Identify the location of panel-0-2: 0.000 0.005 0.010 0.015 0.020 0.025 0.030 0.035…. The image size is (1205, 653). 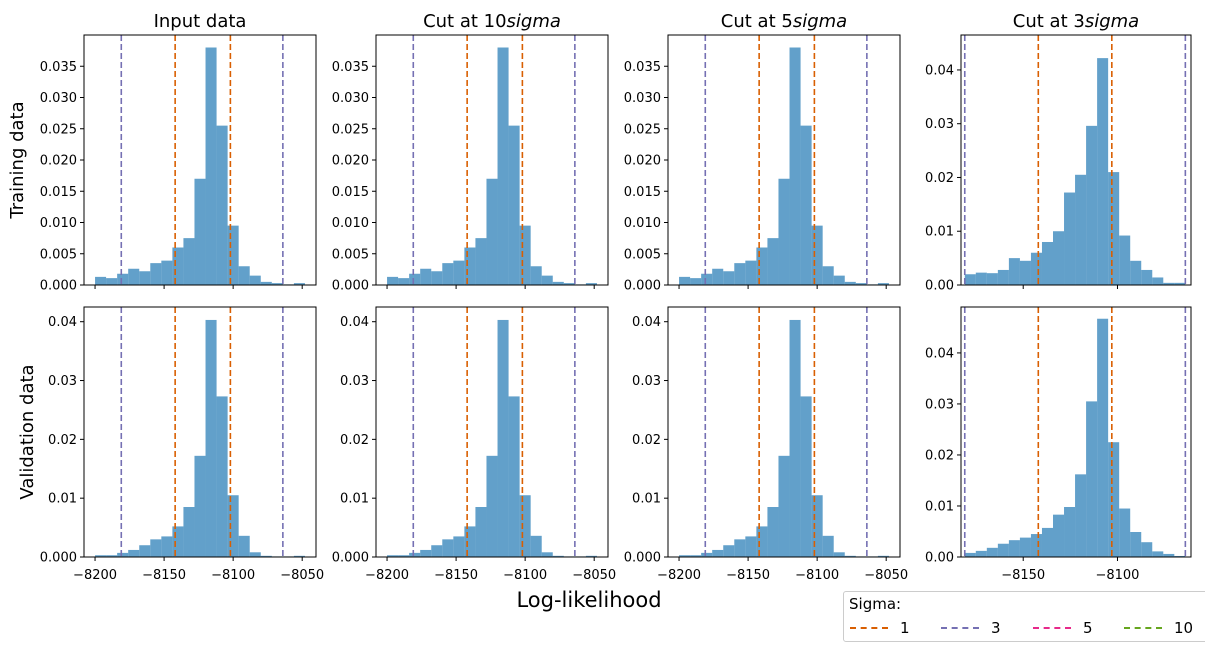
(762, 152).